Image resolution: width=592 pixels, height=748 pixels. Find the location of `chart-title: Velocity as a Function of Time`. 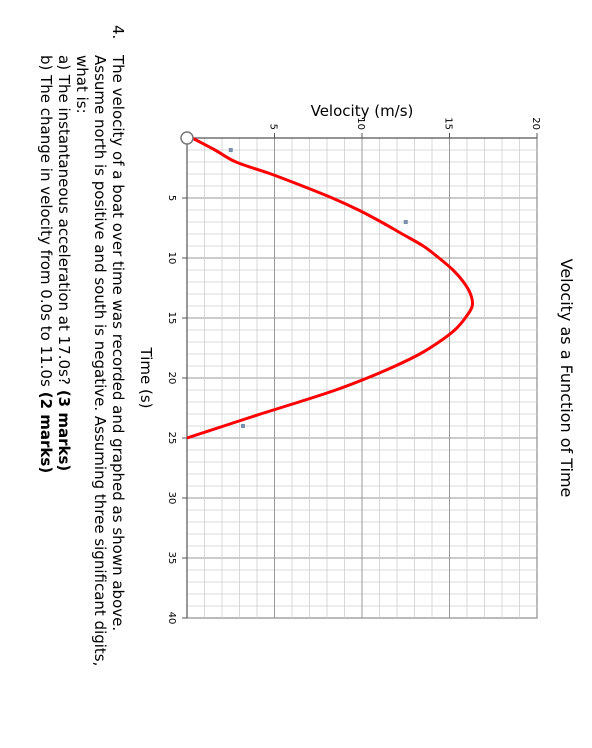

chart-title: Velocity as a Function of Time is located at coordinates (566, 378).